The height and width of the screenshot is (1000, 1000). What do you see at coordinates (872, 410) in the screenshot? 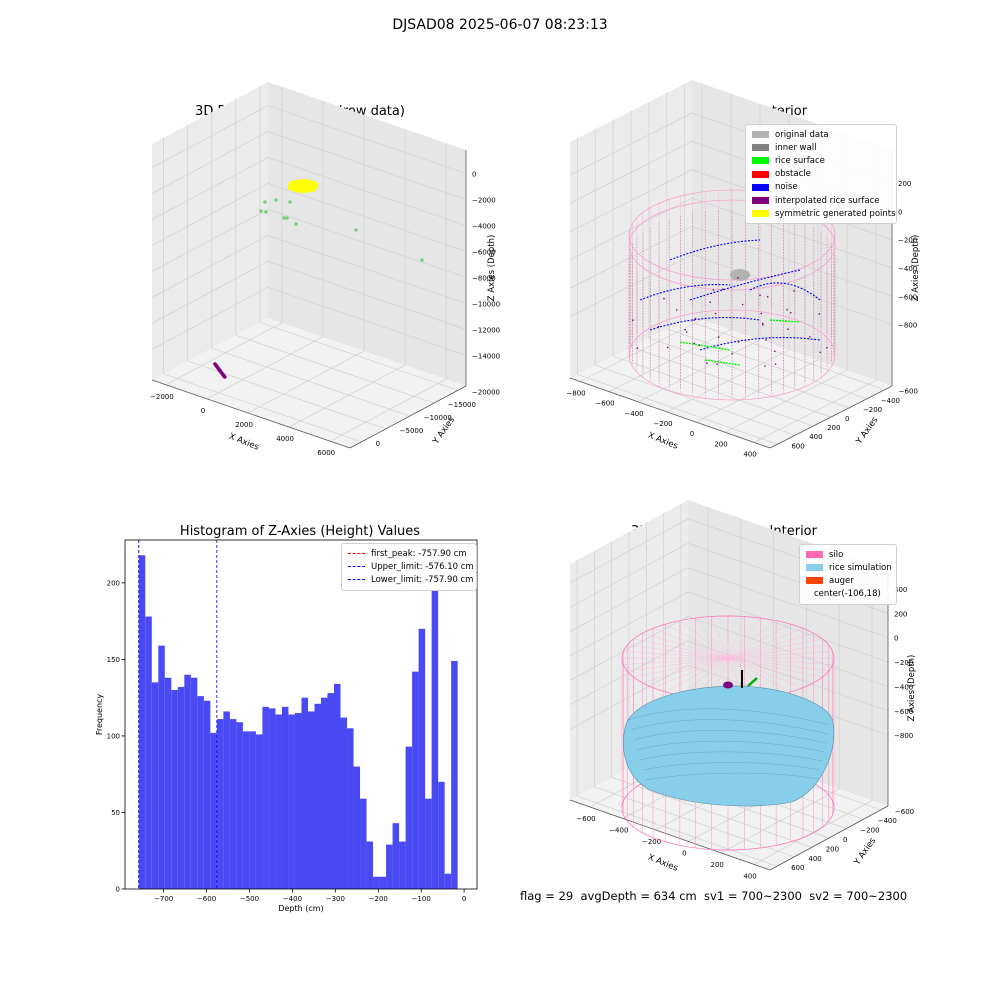
I see `y-tick-label: −200` at bounding box center [872, 410].